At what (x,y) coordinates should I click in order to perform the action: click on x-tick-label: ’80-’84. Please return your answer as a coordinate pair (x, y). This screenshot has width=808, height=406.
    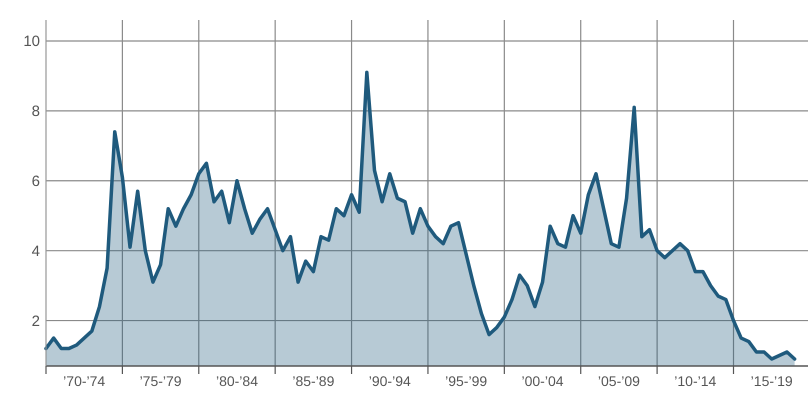
    Looking at the image, I should click on (237, 381).